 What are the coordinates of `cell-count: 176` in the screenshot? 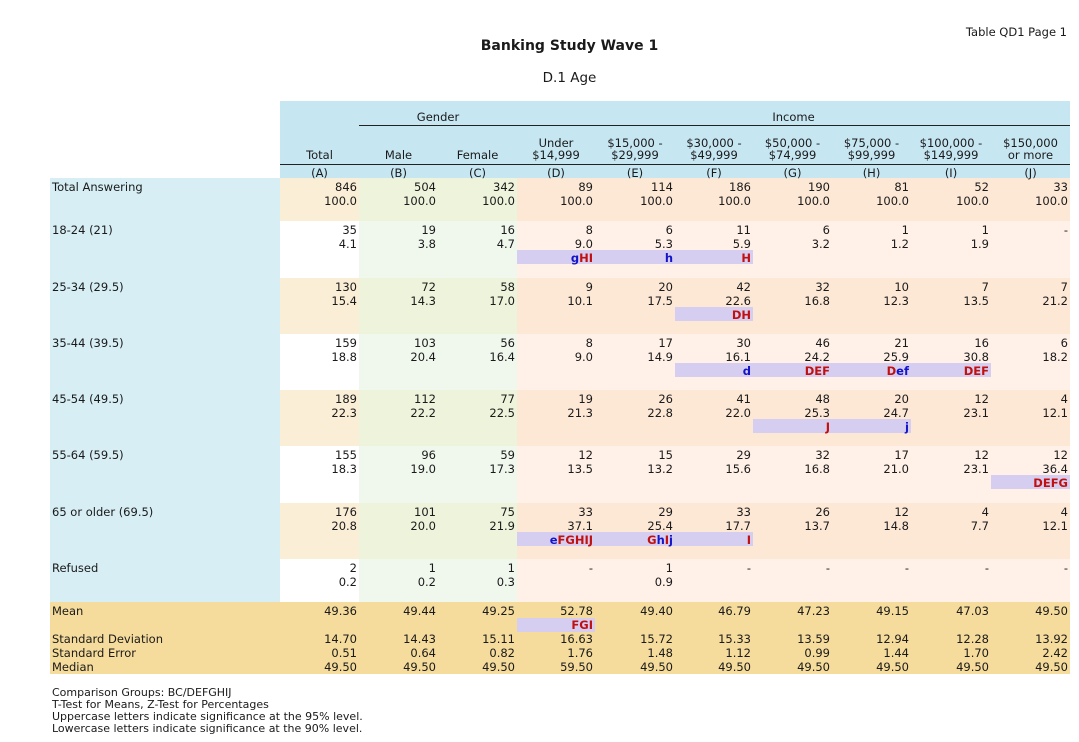 It's located at (346, 512).